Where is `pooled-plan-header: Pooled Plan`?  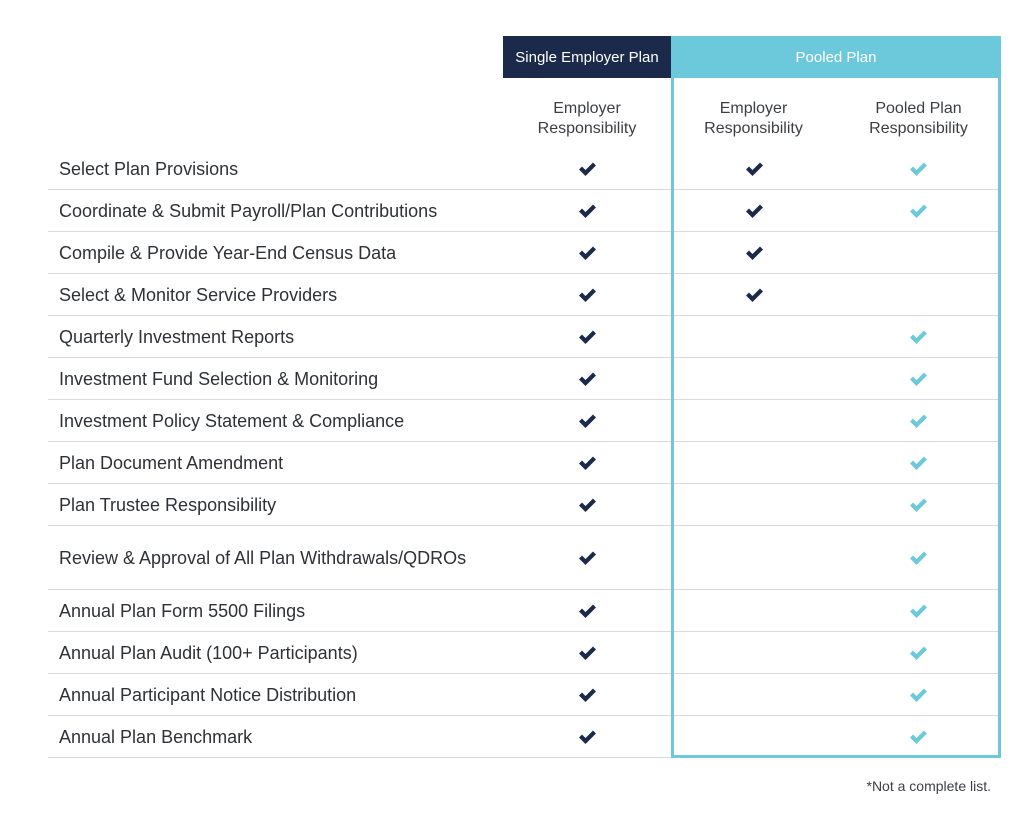 pooled-plan-header: Pooled Plan is located at coordinates (836, 57).